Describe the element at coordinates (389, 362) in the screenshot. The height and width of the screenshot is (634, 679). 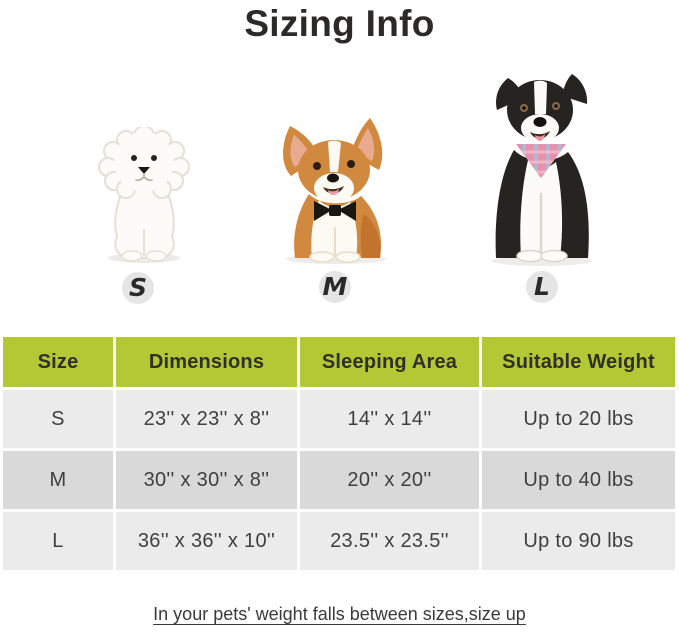
I see `col-header-sleeping-area: Sleeping Area` at that location.